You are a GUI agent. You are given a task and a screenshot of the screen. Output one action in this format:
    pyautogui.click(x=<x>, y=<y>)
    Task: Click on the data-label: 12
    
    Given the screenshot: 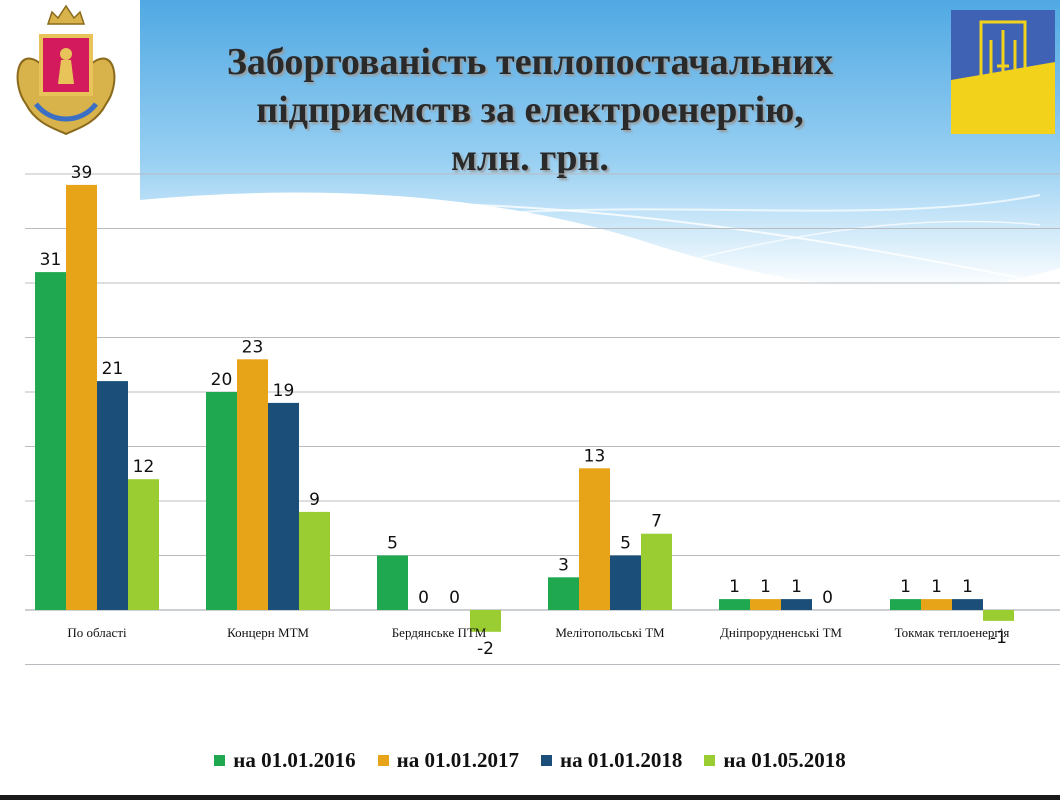 What is the action you would take?
    pyautogui.click(x=144, y=467)
    